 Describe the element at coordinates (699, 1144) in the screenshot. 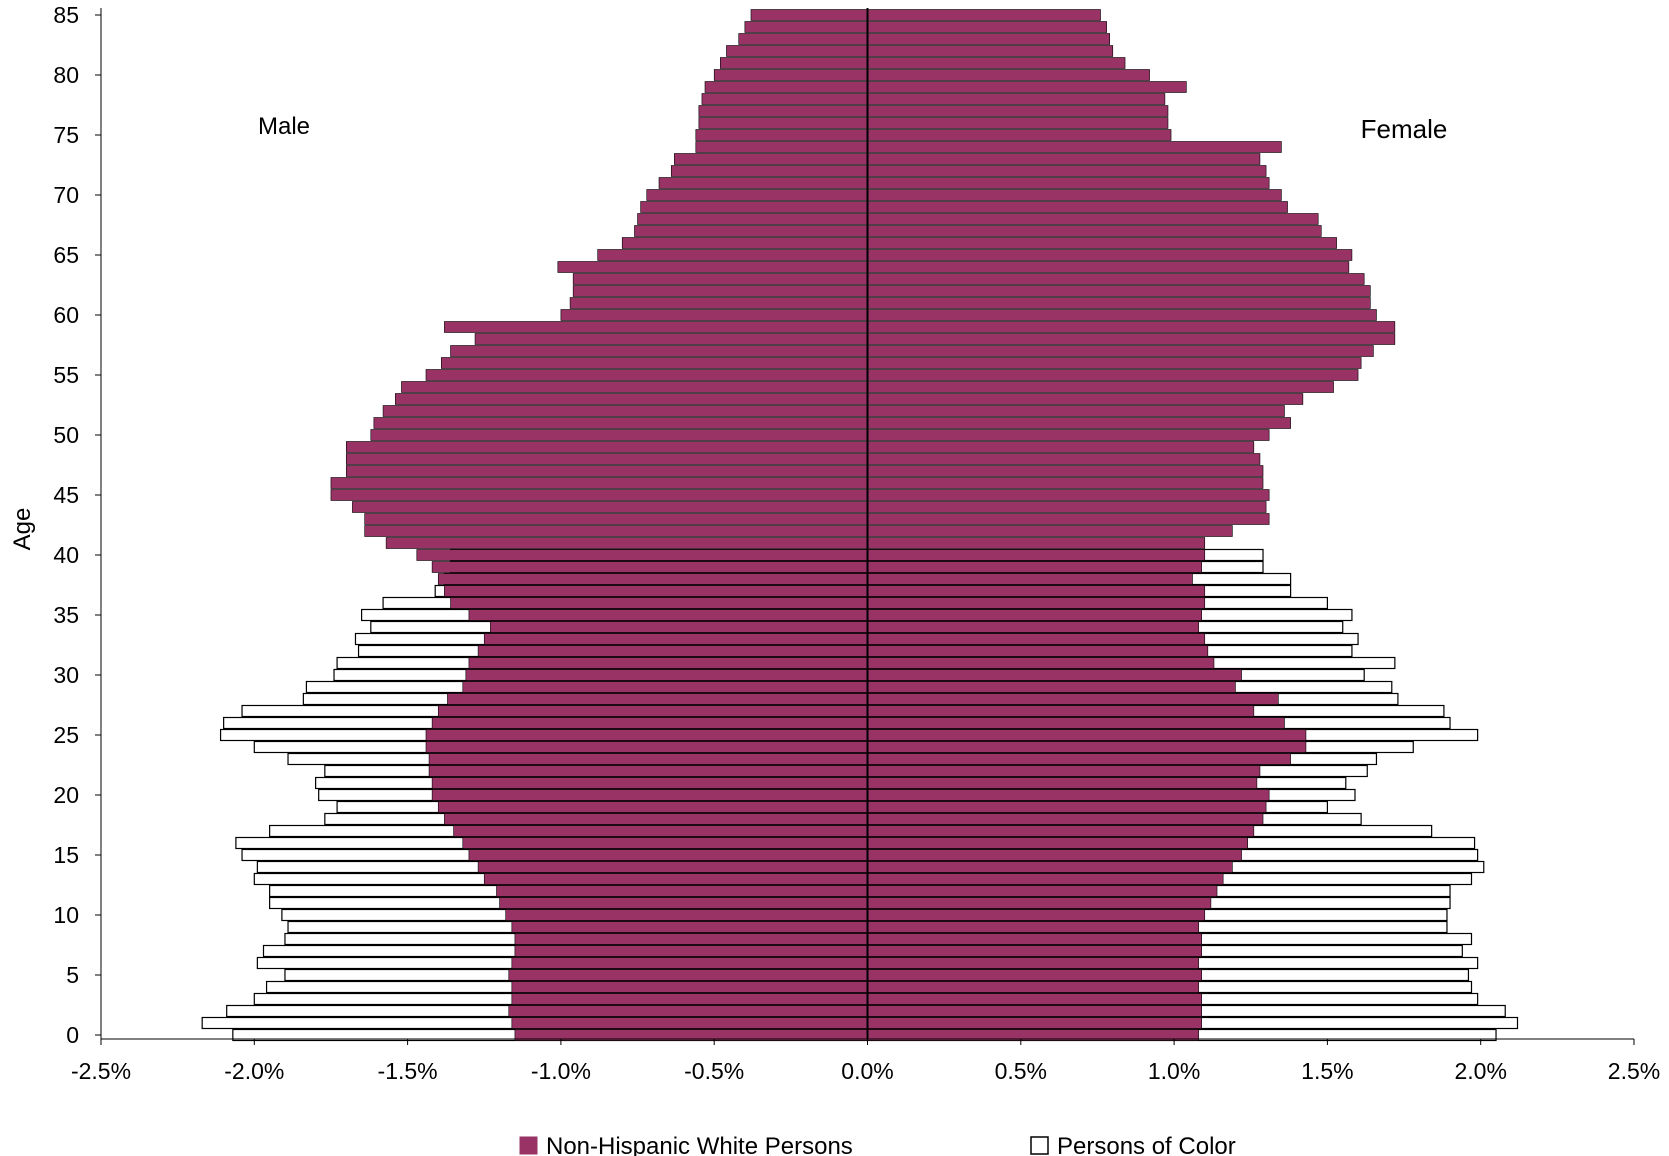

I see `legend-label-white: Non-Hispanic White Persons` at that location.